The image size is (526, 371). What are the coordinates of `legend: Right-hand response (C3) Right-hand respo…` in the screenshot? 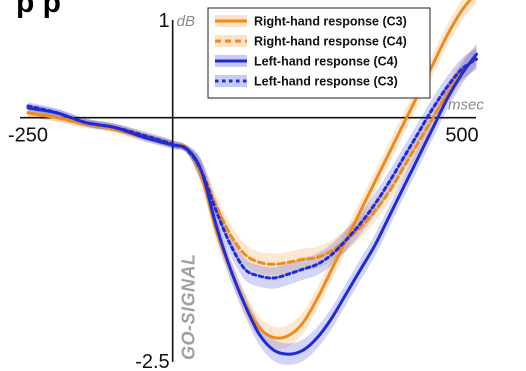 It's located at (319, 53).